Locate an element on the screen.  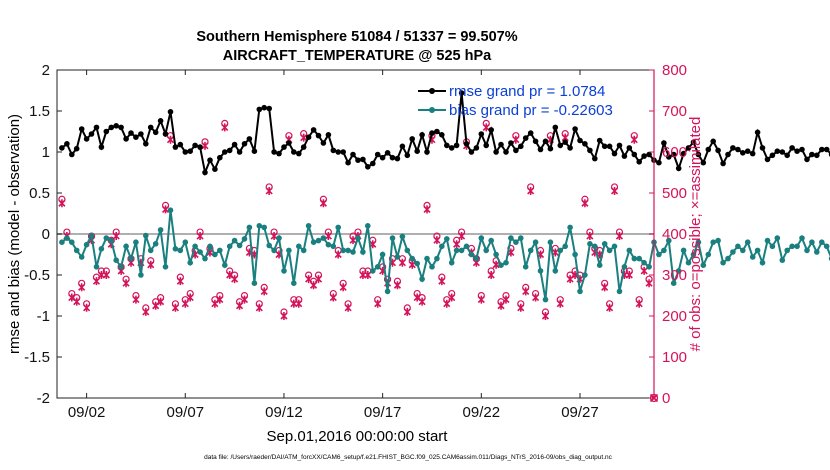
y-tick-label-right: 400 is located at coordinates (674, 234).